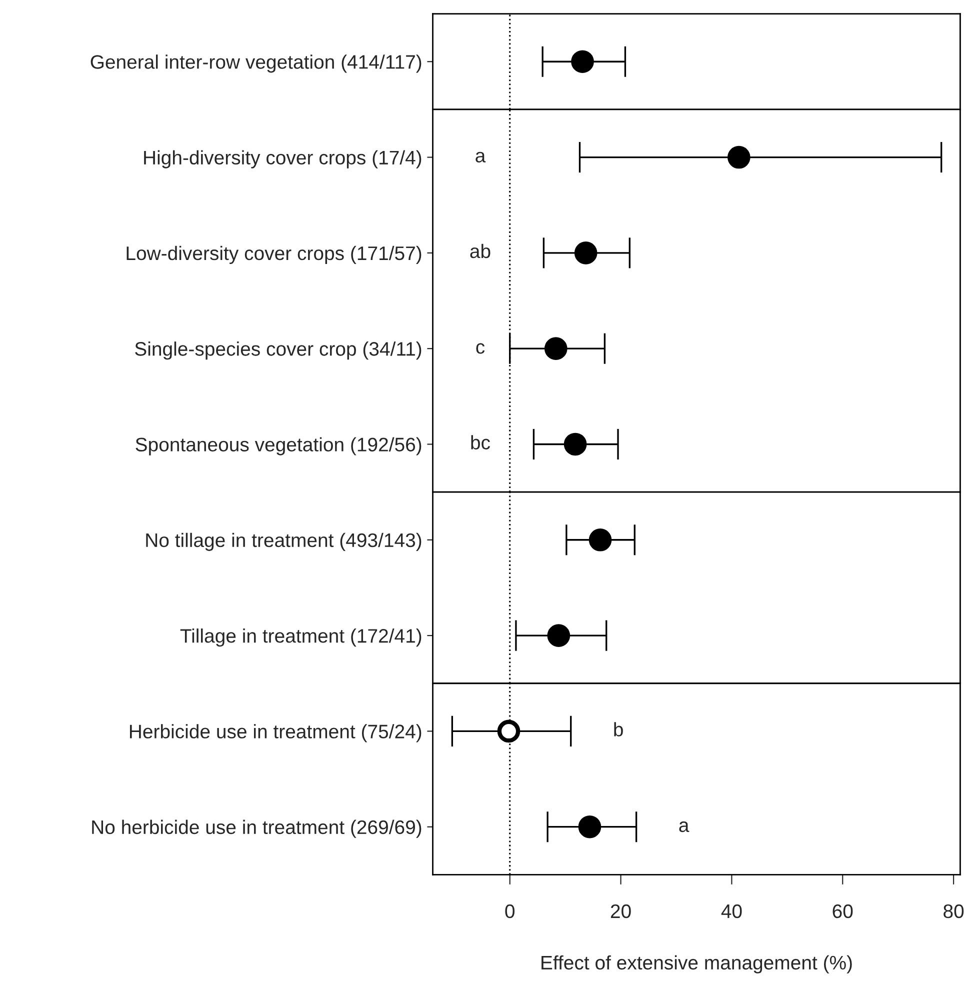 The height and width of the screenshot is (985, 966). I want to click on y-tick-label: No tillage in treatment (493/143), so click(284, 541).